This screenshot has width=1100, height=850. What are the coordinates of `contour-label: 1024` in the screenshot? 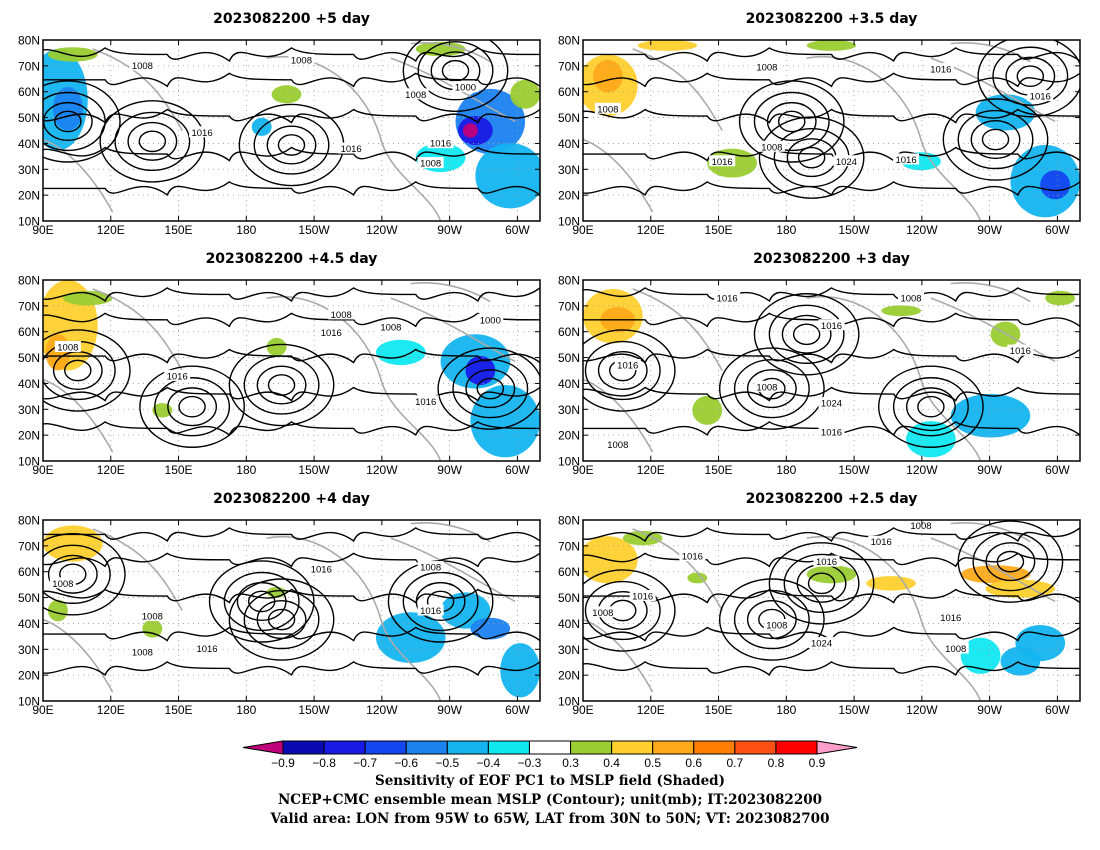 It's located at (846, 162).